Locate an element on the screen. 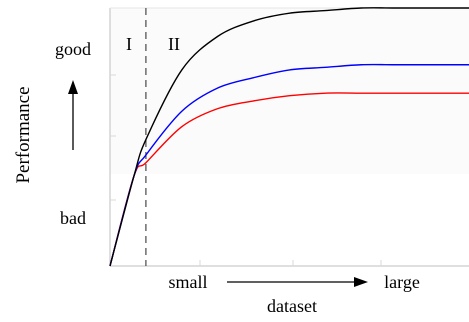 The height and width of the screenshot is (322, 469). x-low-label: small is located at coordinates (188, 282).